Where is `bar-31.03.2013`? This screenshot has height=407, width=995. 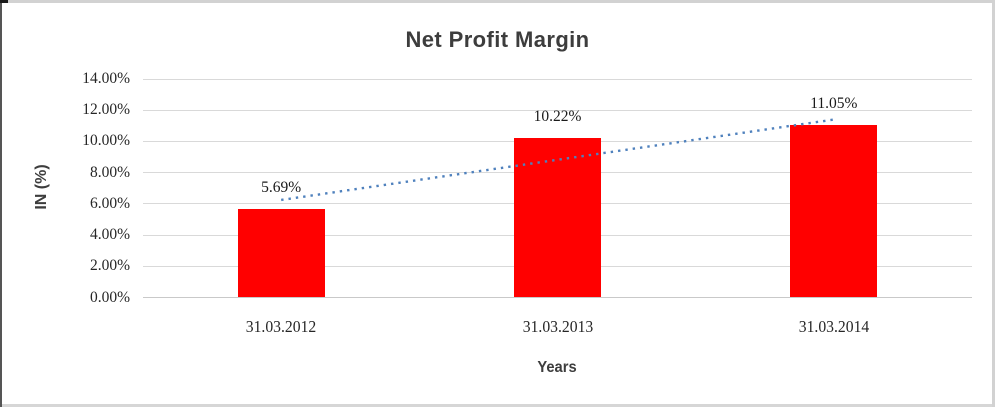
bar-31.03.2013 is located at coordinates (557, 217).